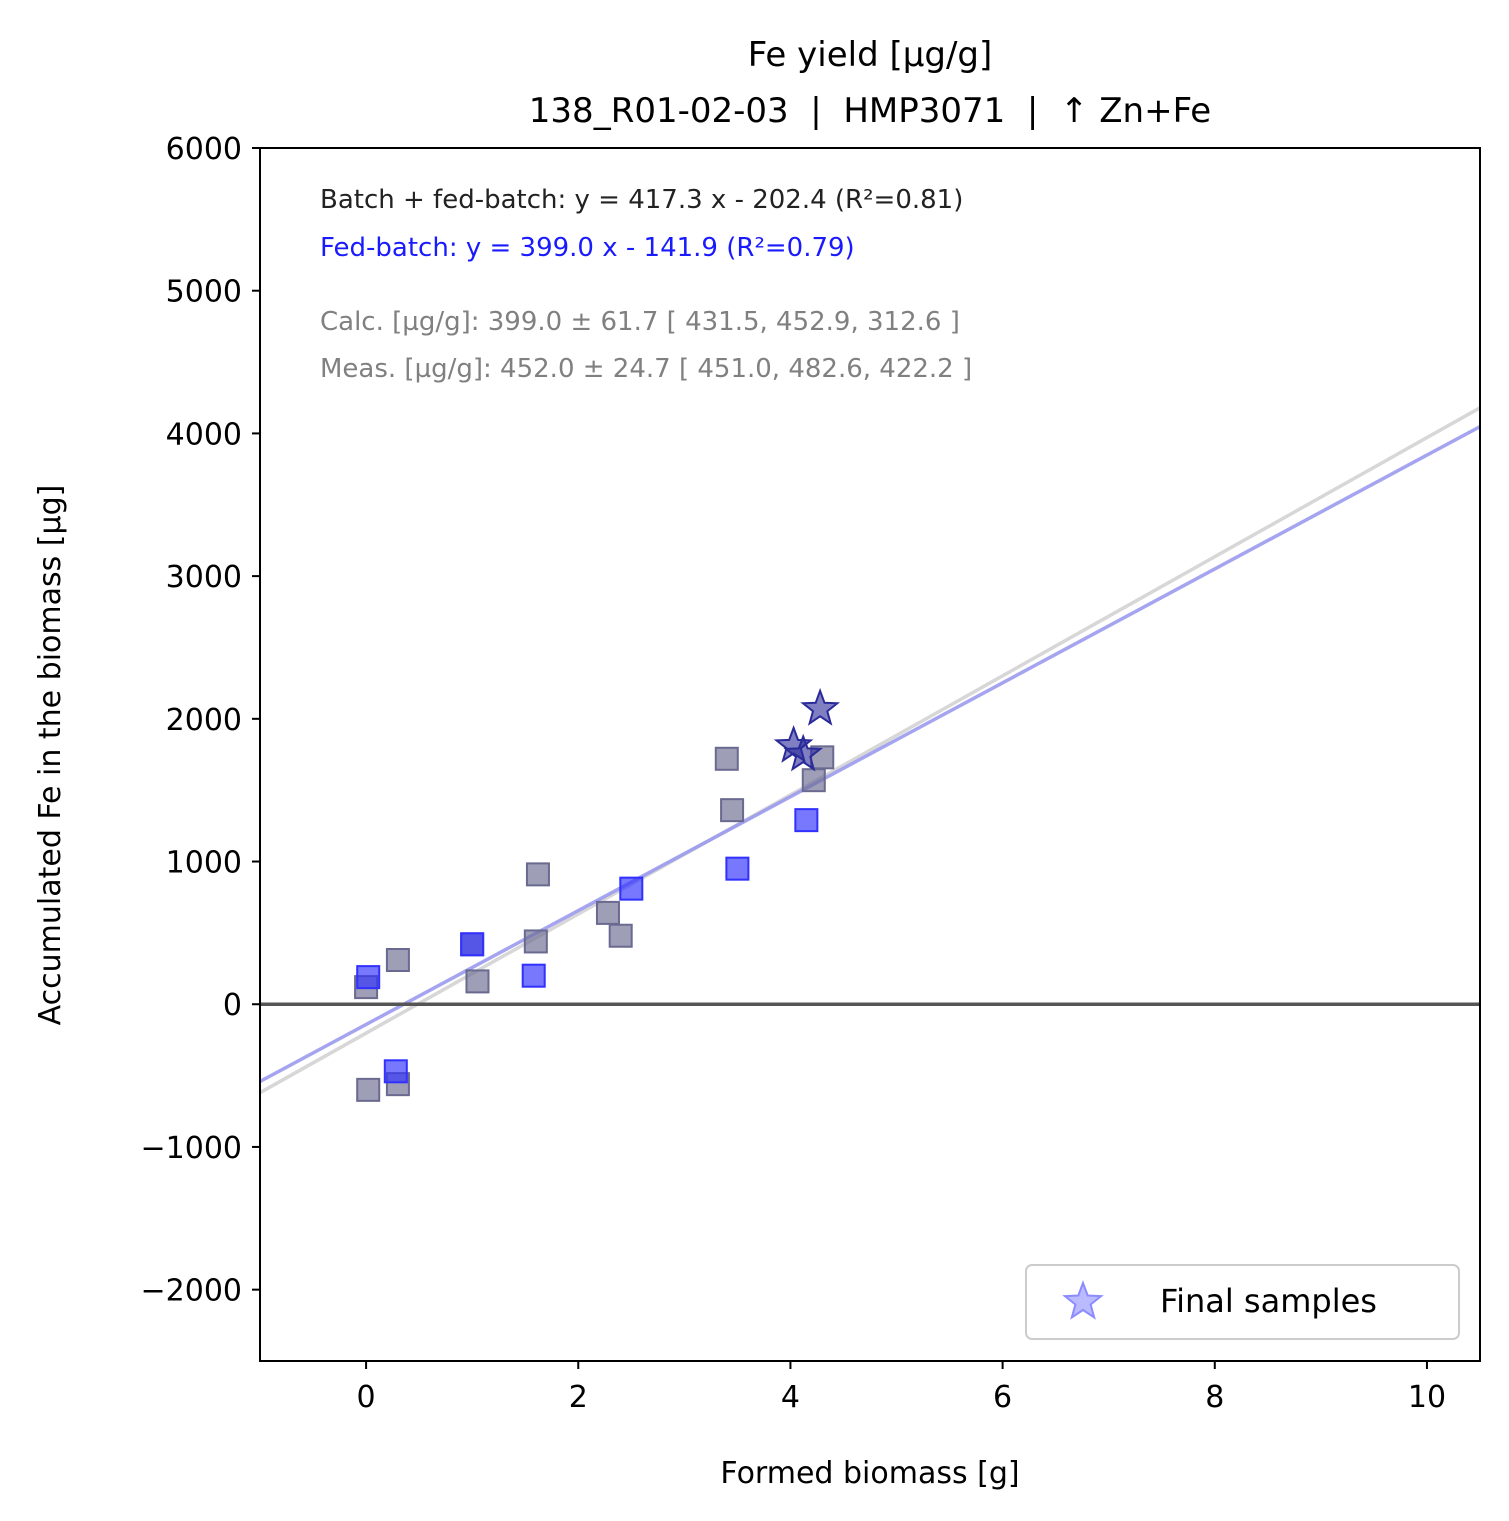 This screenshot has width=1509, height=1521. What do you see at coordinates (232, 1005) in the screenshot?
I see `y-tick-label: 0` at bounding box center [232, 1005].